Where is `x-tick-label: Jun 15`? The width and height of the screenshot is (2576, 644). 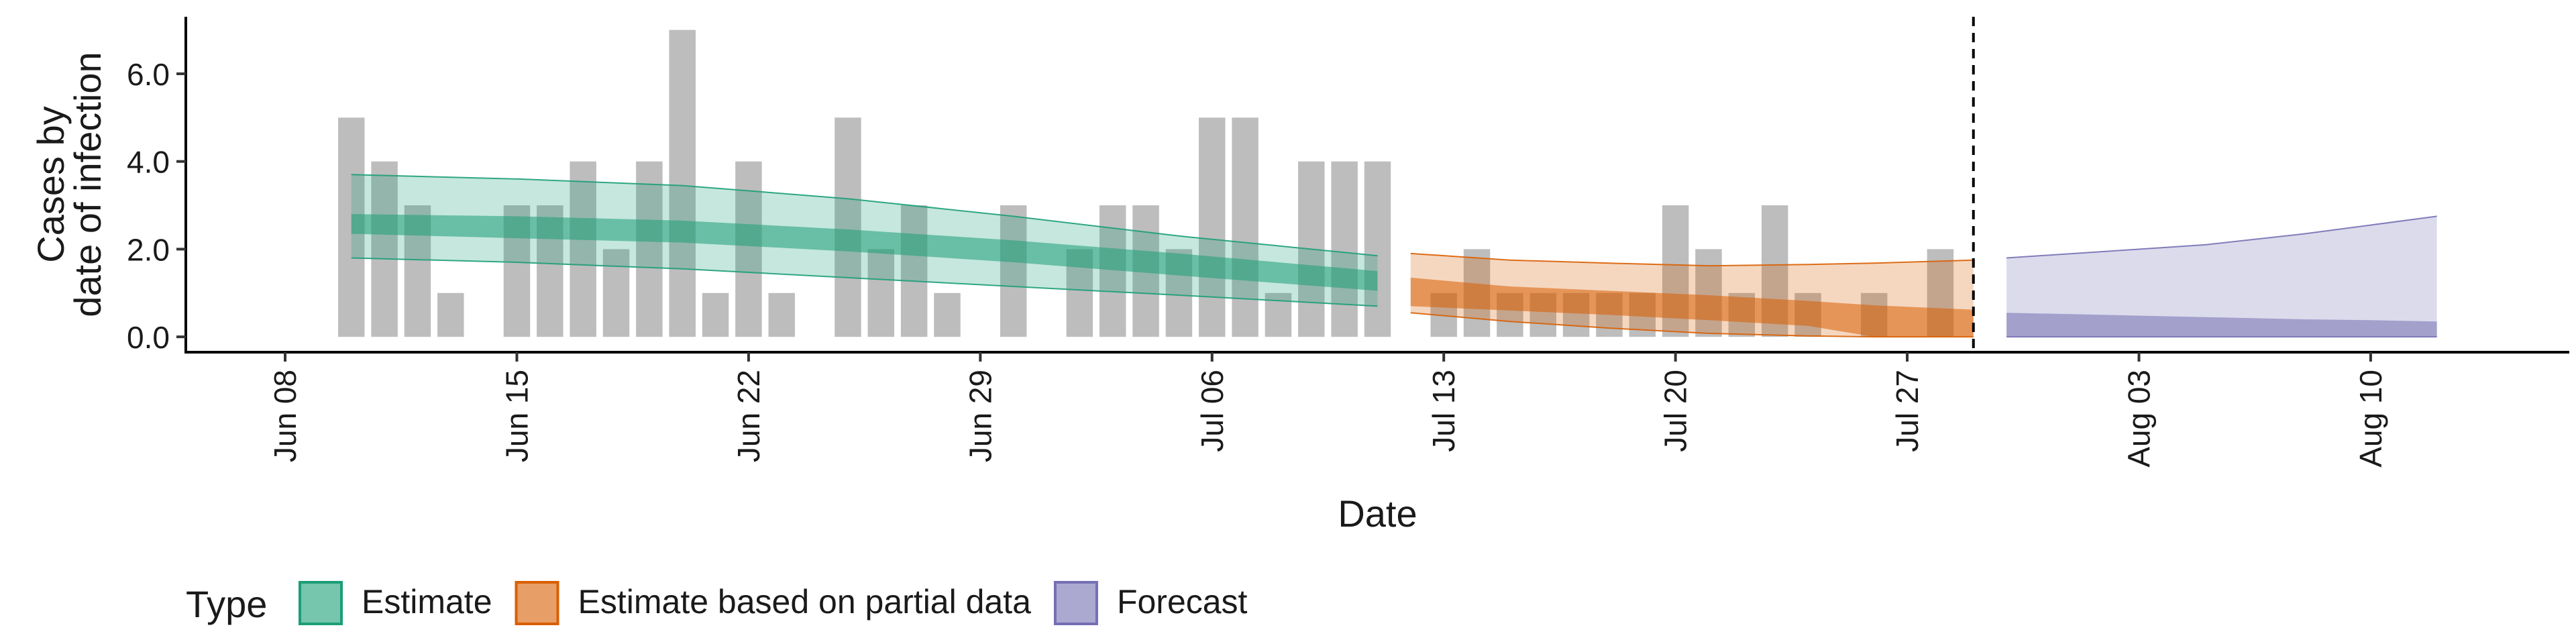 x-tick-label: Jun 15 is located at coordinates (516, 416).